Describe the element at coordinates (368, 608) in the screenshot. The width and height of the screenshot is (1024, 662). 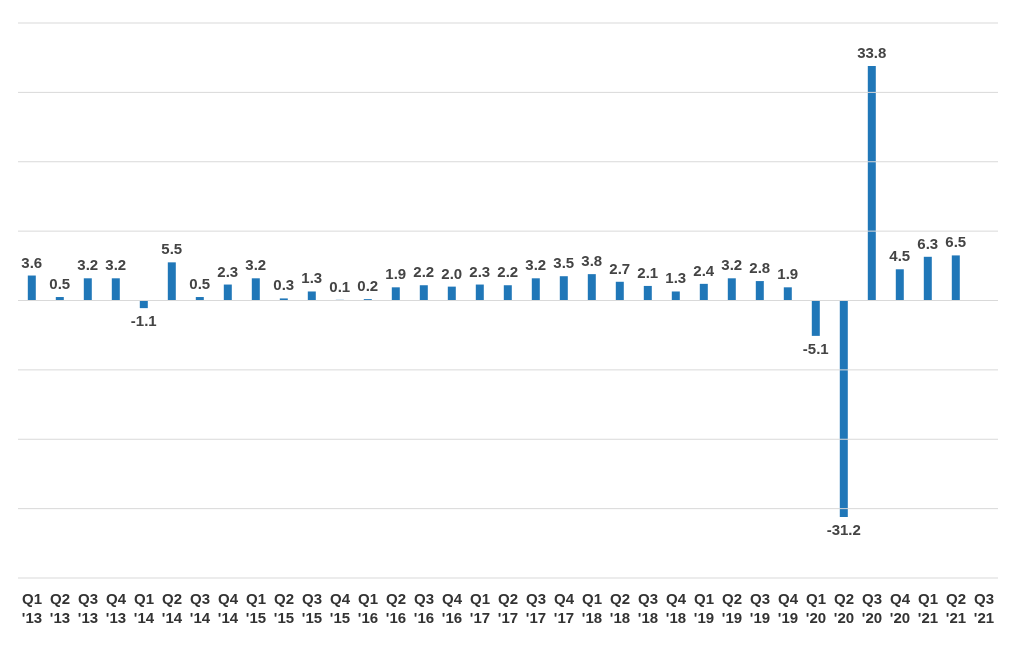
I see `x-tick-label: Q1 '16` at that location.